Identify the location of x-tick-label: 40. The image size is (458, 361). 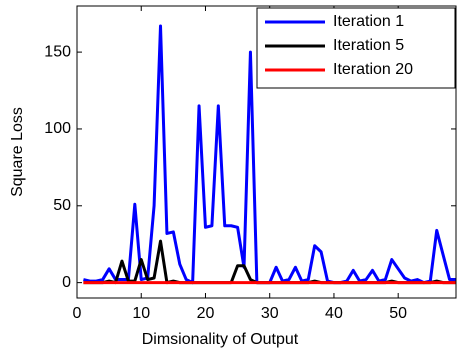
(334, 313).